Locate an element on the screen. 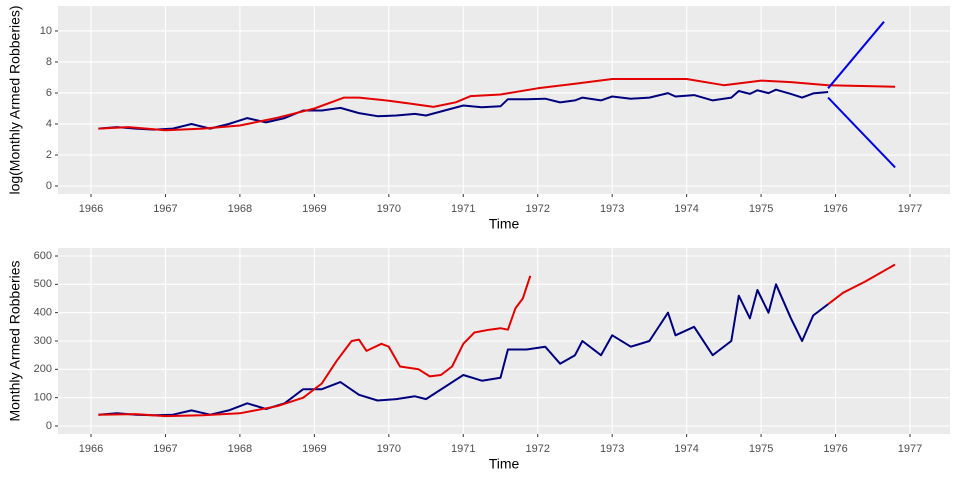  y-tick-label: 4 is located at coordinates (49, 124).